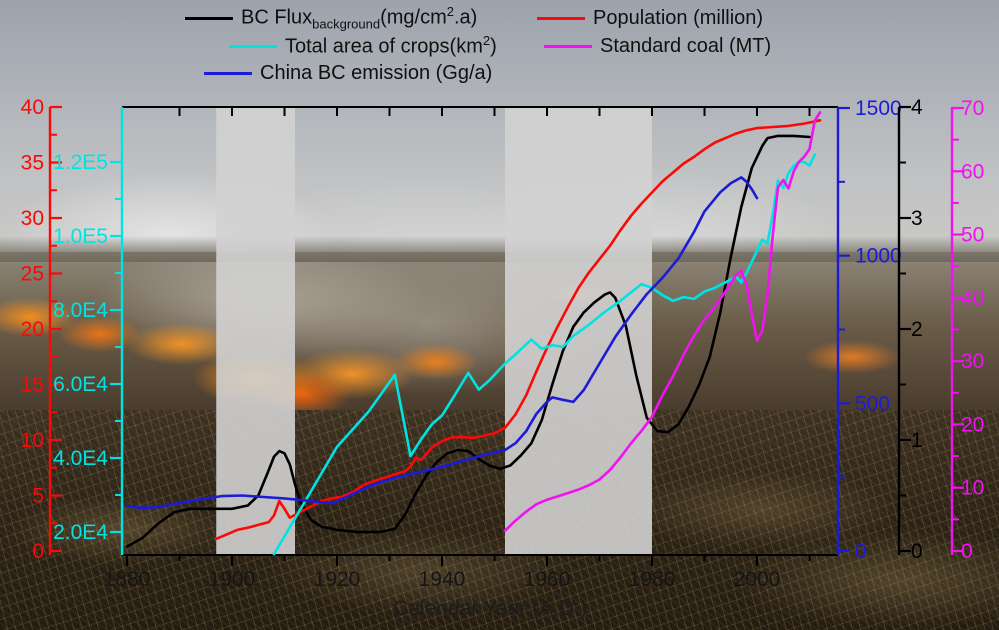 Image resolution: width=999 pixels, height=630 pixels. I want to click on axis-bc_emission: 0 500 1000 1500, so click(869, 330).